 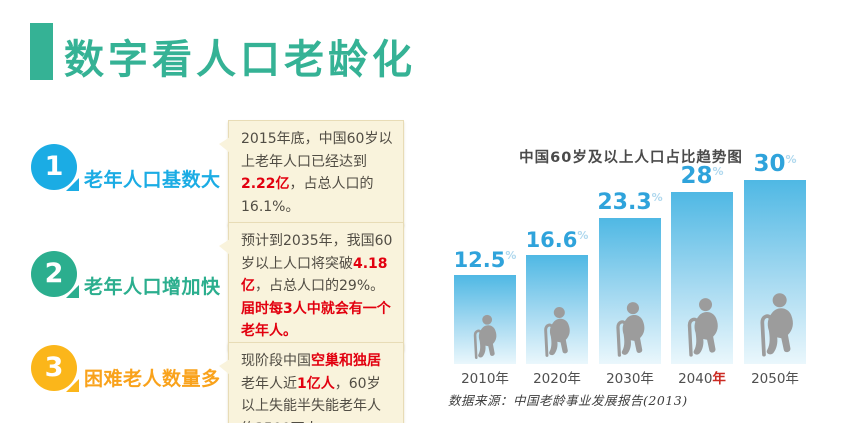 I want to click on bar-value-2040: 28%, so click(x=702, y=176).